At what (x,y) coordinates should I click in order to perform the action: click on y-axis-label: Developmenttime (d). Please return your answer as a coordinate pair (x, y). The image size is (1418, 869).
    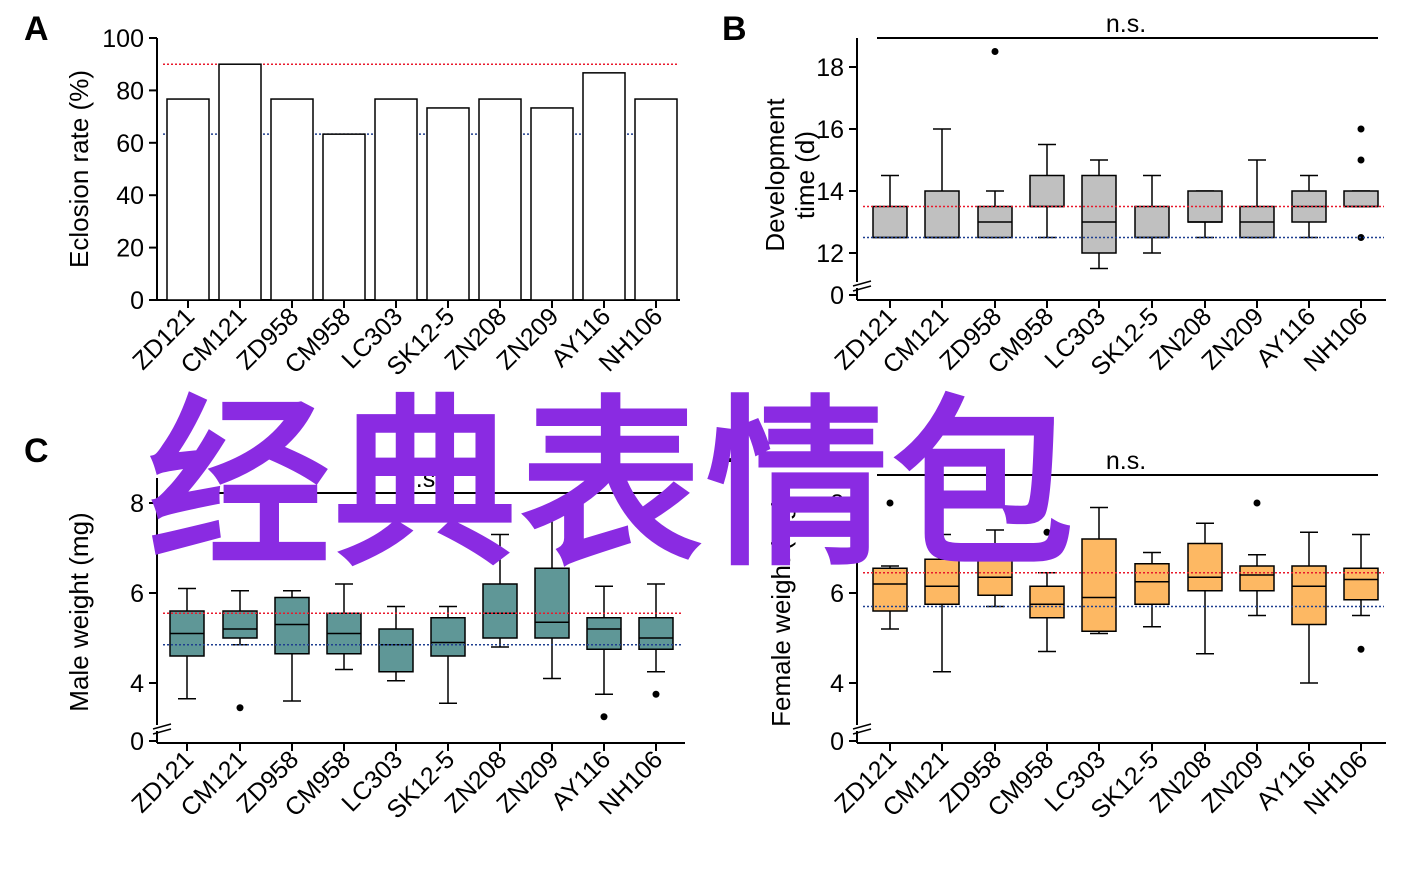
    Looking at the image, I should click on (790, 175).